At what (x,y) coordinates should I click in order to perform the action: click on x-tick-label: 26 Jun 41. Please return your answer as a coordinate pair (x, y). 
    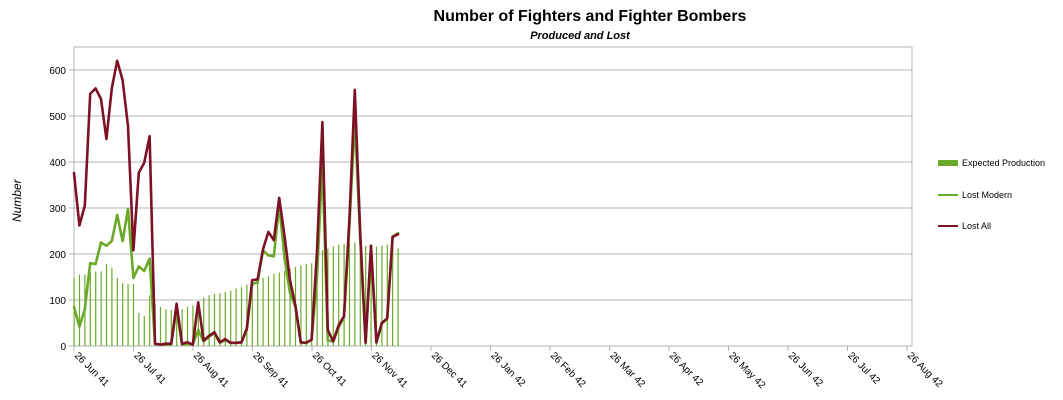
    Looking at the image, I should click on (91, 369).